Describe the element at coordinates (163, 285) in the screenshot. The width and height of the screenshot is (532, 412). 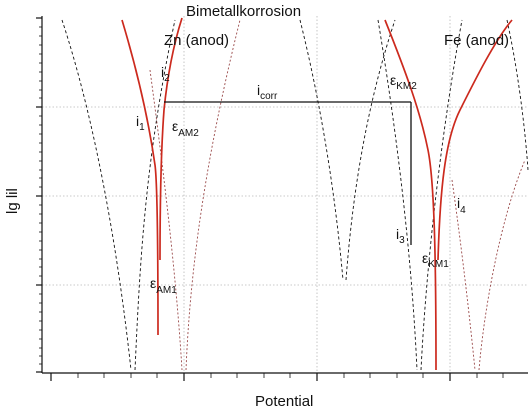
I see `eam1-label: εAM1` at that location.